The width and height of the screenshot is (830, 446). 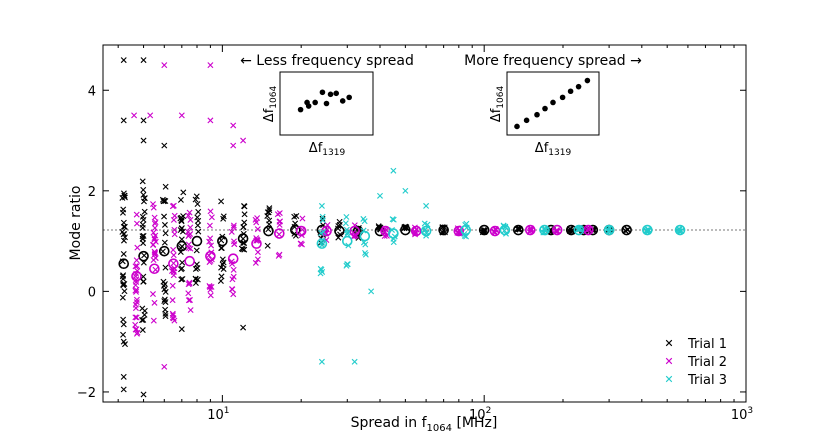 I want to click on y-tick-label: 0, so click(x=92, y=292).